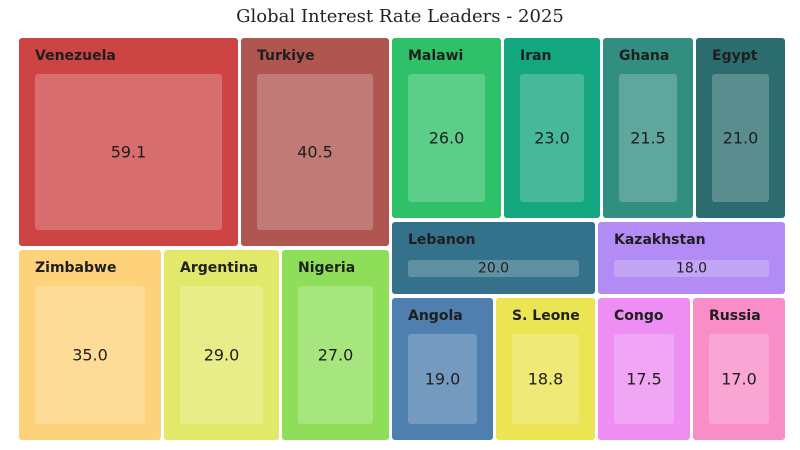  I want to click on tile-rect-russia, so click(739, 369).